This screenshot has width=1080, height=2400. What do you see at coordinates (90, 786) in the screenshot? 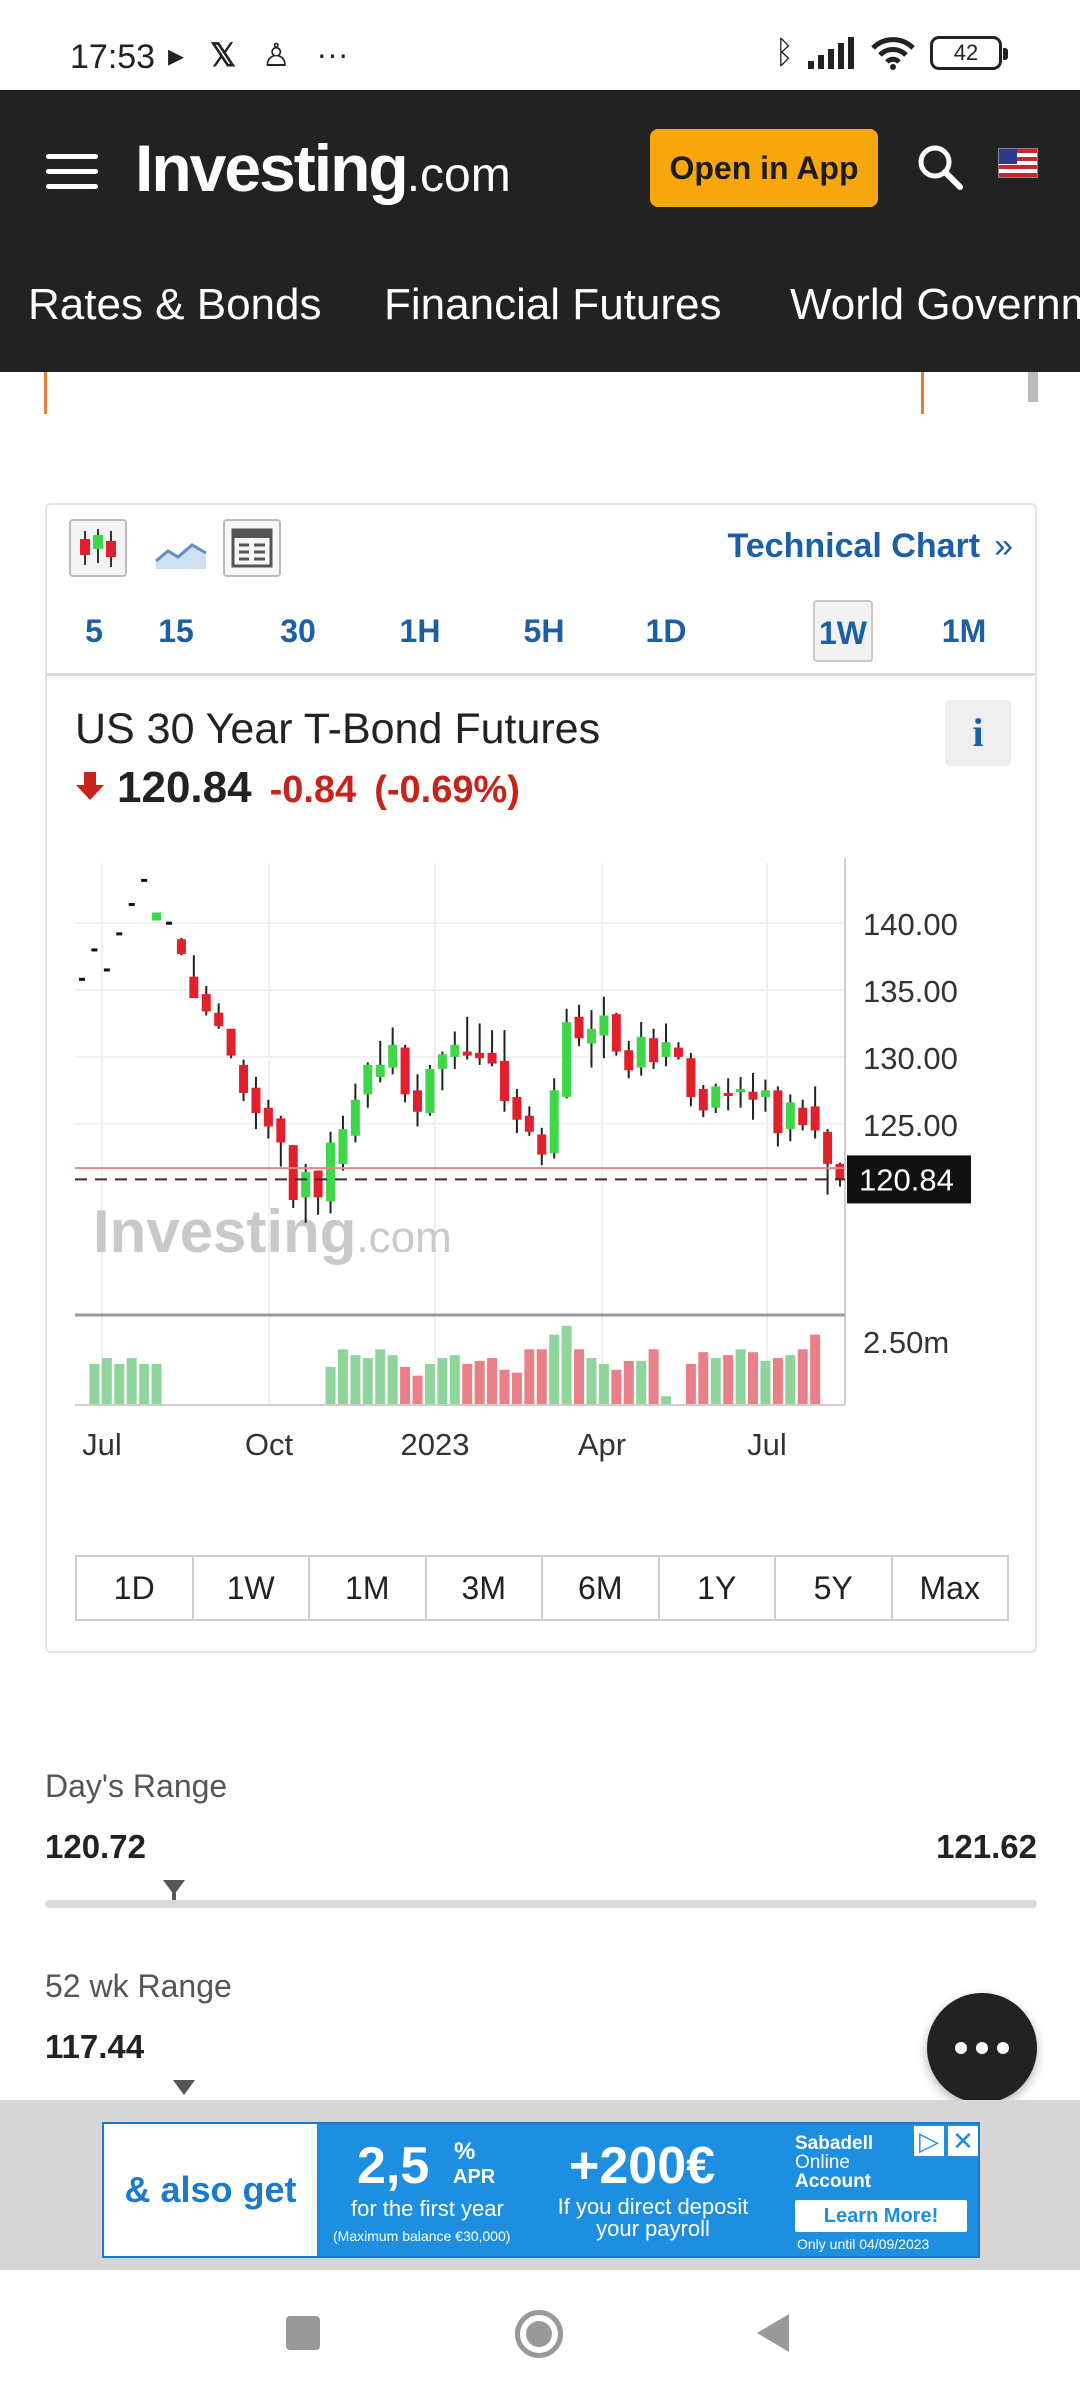
I see `price-down-arrow-icon` at bounding box center [90, 786].